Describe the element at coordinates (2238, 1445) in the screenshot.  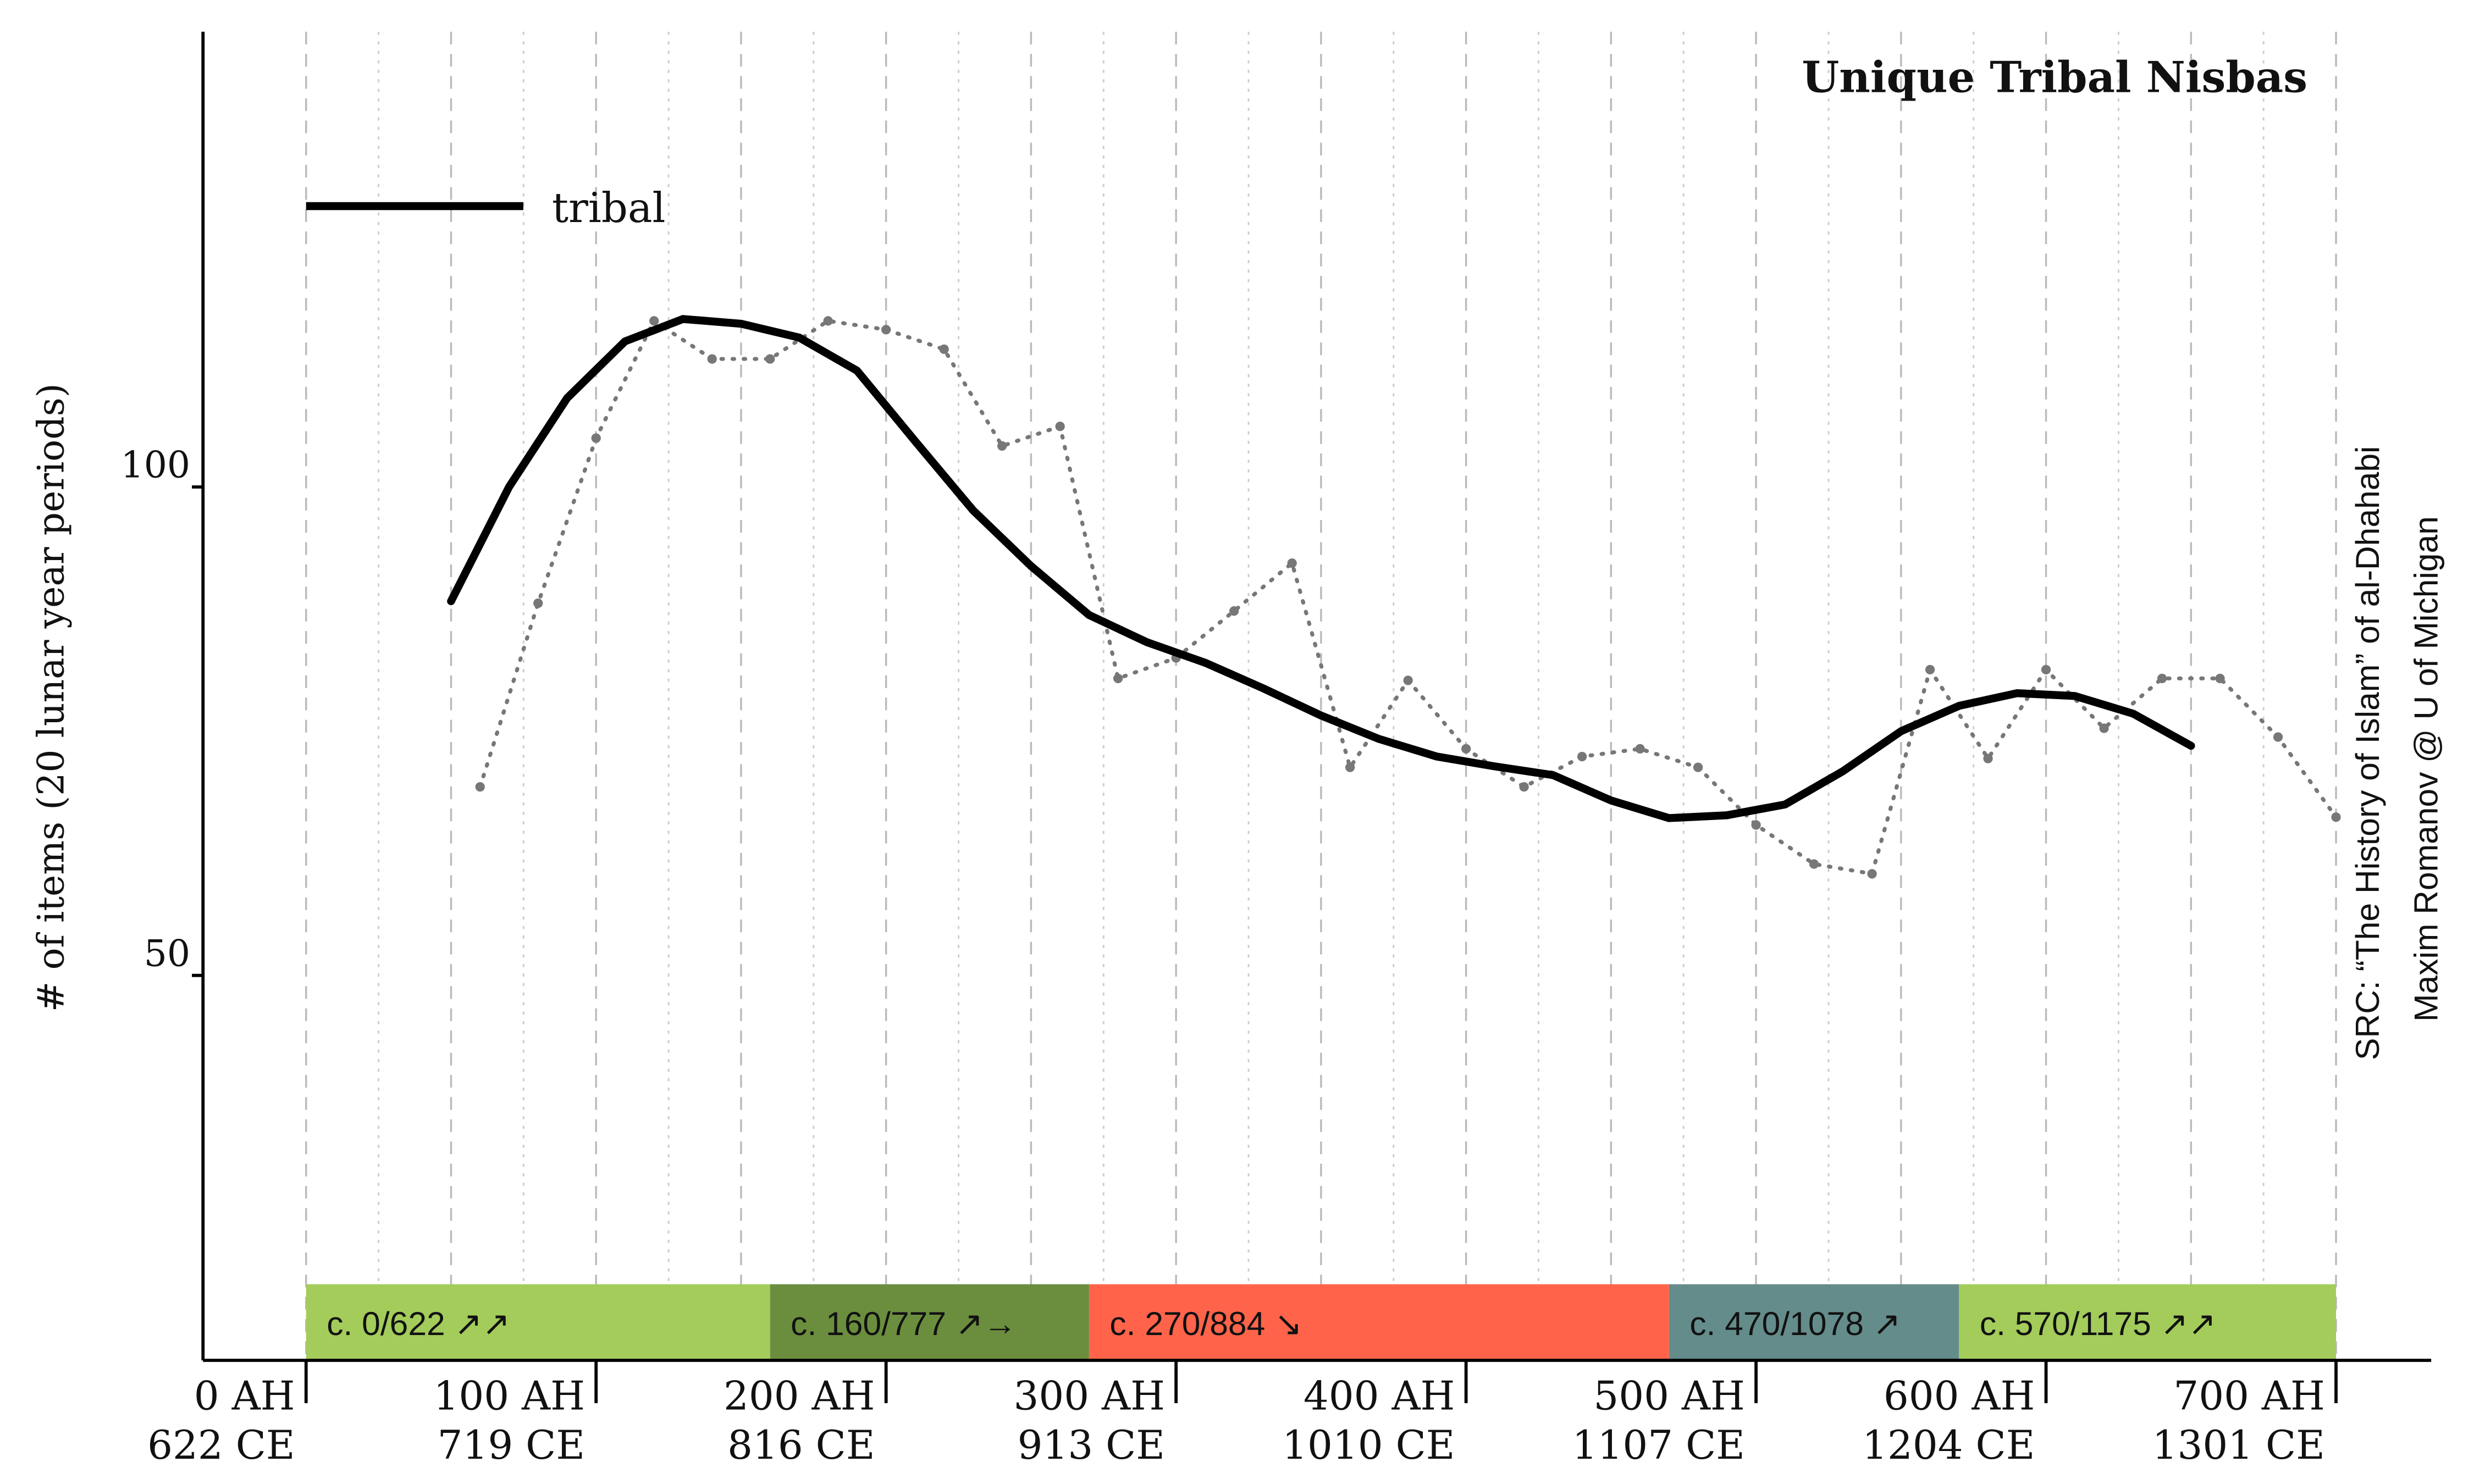
I see `x-tick-label: 1301 CE` at that location.